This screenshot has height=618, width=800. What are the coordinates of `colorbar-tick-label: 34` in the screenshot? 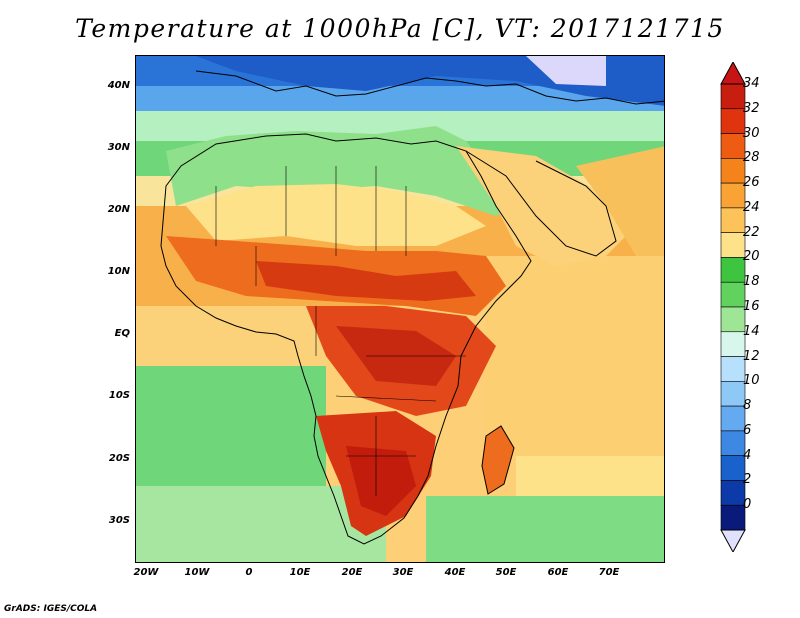 It's located at (751, 83).